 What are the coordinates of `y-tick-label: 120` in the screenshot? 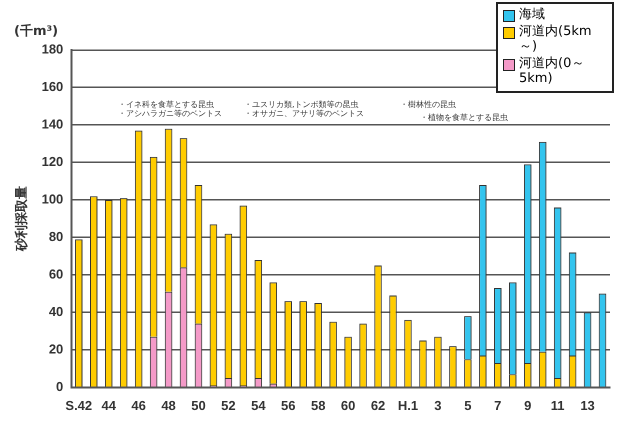 It's located at (53, 162).